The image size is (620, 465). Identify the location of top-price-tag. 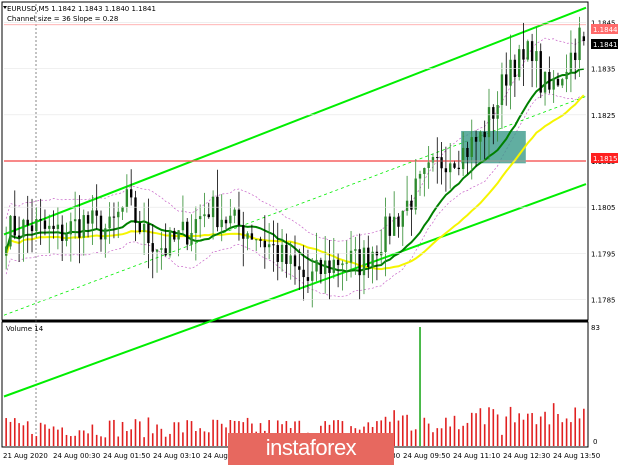
(604, 29).